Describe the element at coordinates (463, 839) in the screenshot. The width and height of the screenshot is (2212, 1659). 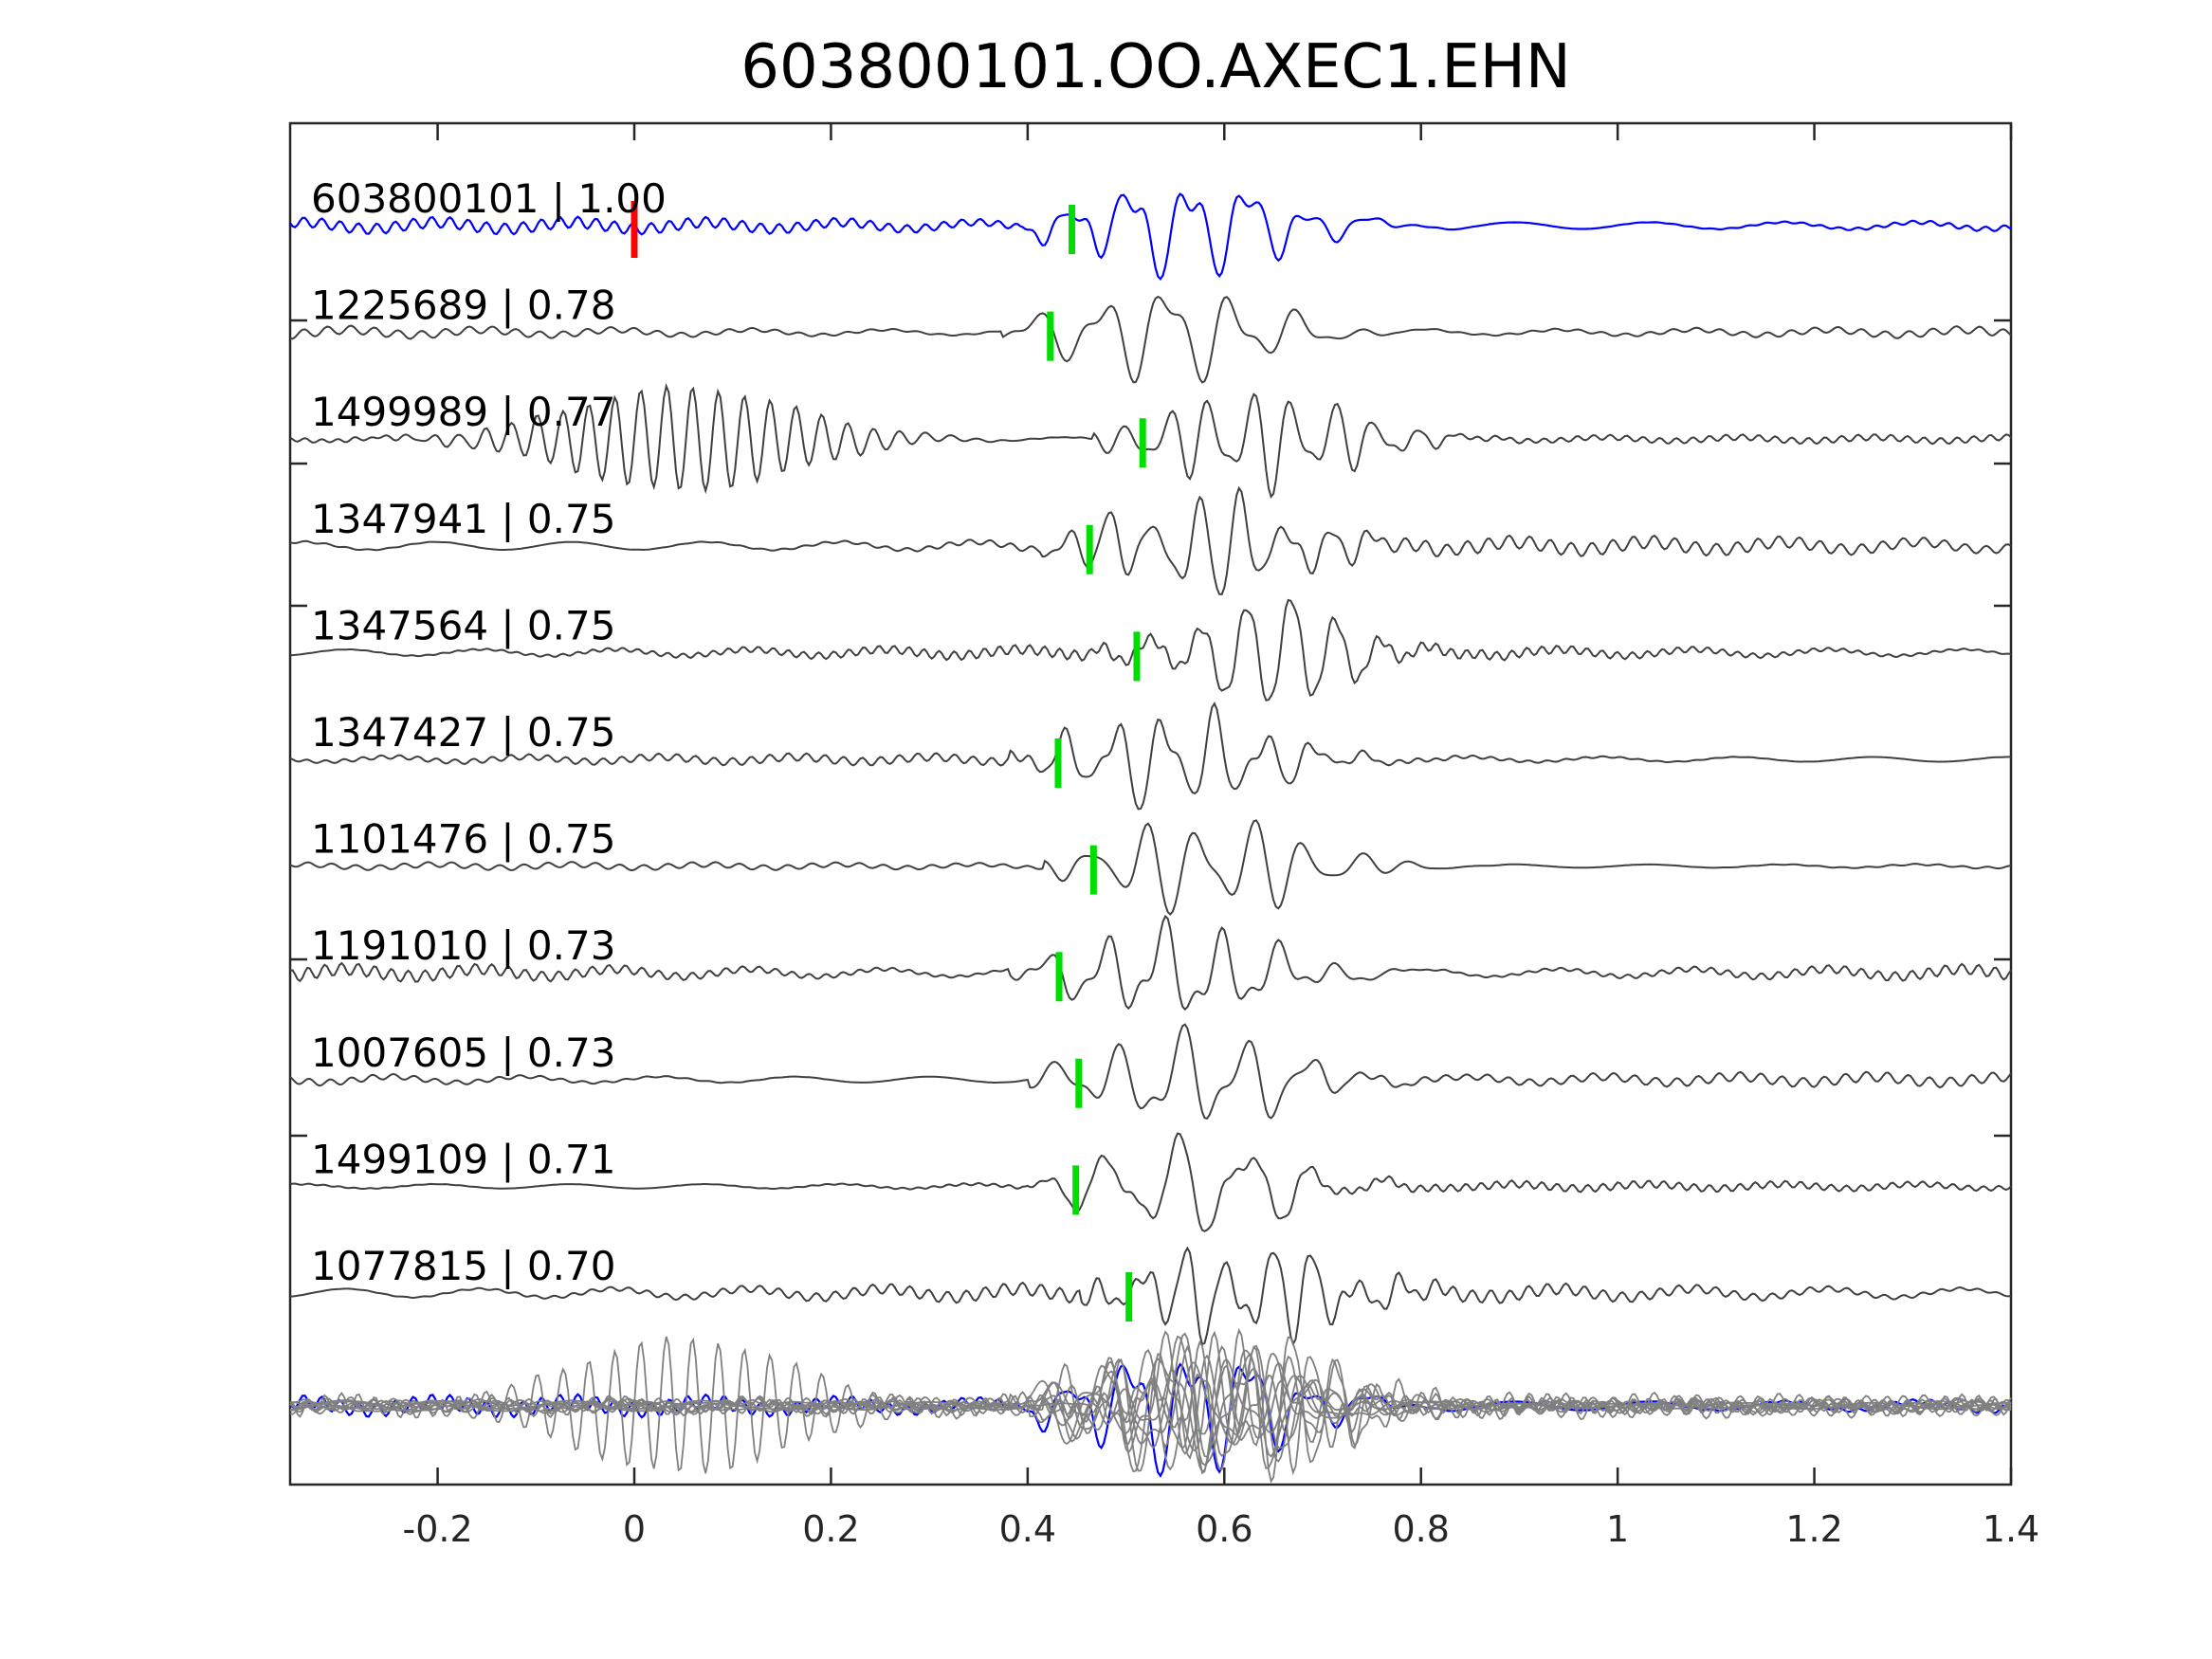
I see `trace-label: 1101476 | 0.75` at that location.